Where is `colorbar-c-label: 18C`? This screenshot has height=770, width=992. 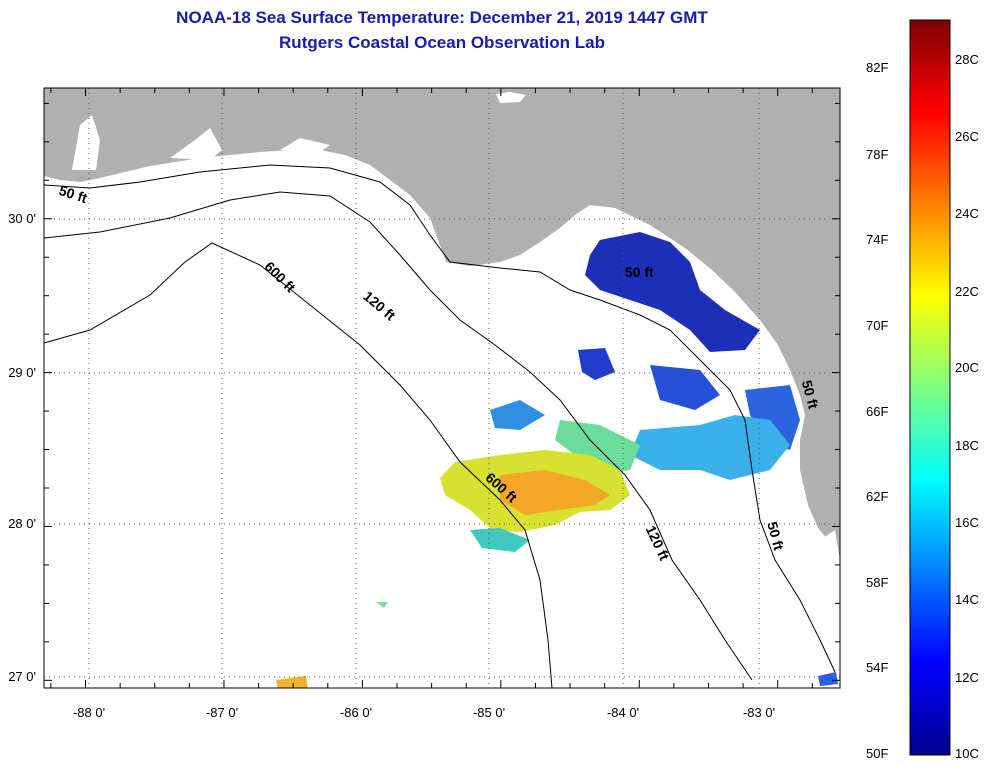
colorbar-c-label: 18C is located at coordinates (967, 445).